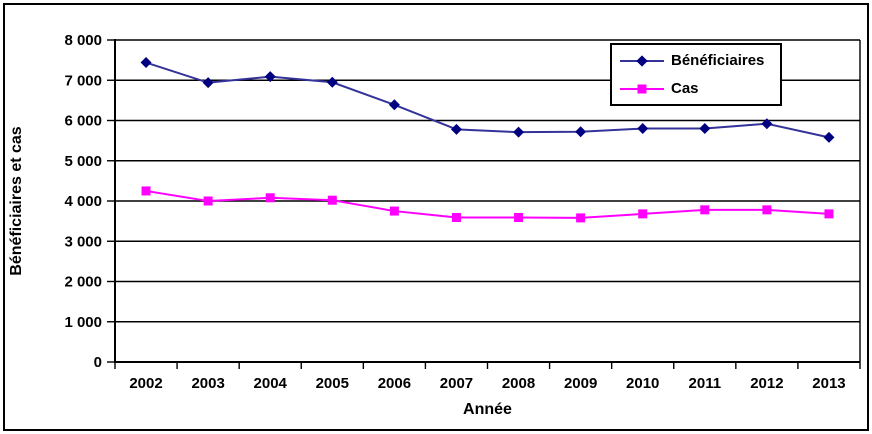 Image resolution: width=872 pixels, height=434 pixels. What do you see at coordinates (83, 241) in the screenshot?
I see `y-tick-label: 3 000` at bounding box center [83, 241].